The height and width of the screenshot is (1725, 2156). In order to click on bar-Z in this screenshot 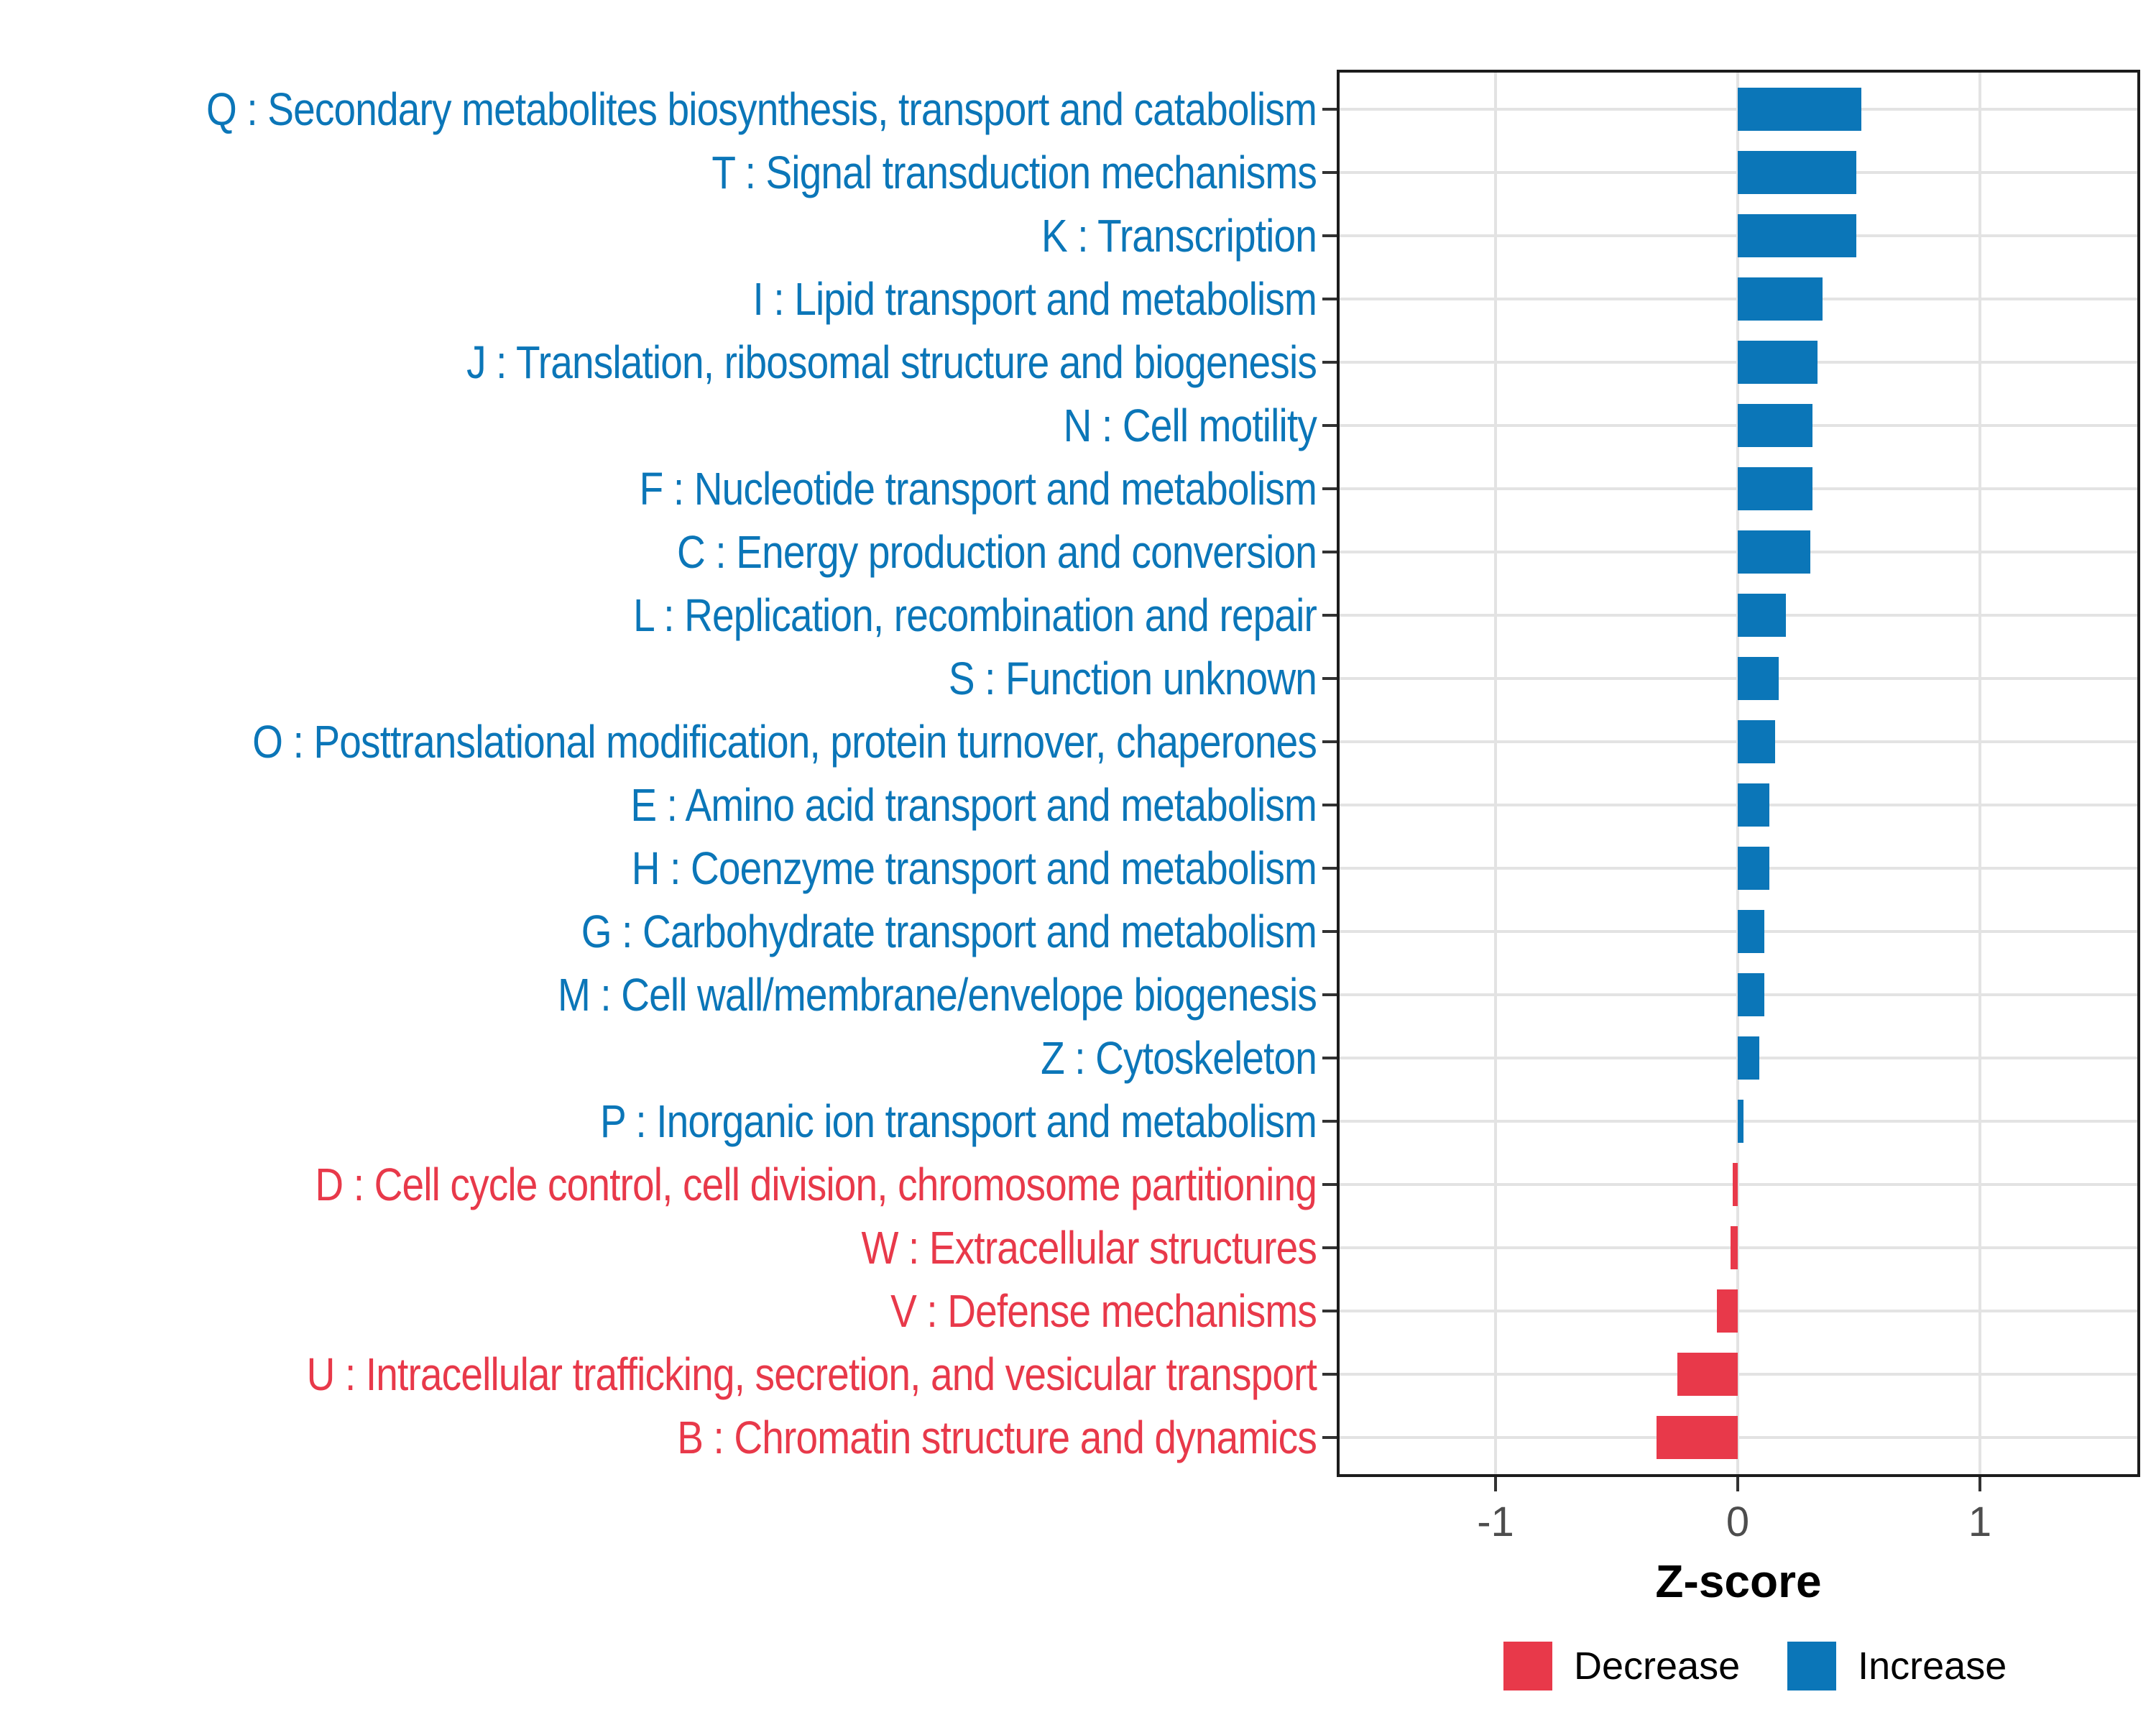, I will do `click(1749, 1058)`.